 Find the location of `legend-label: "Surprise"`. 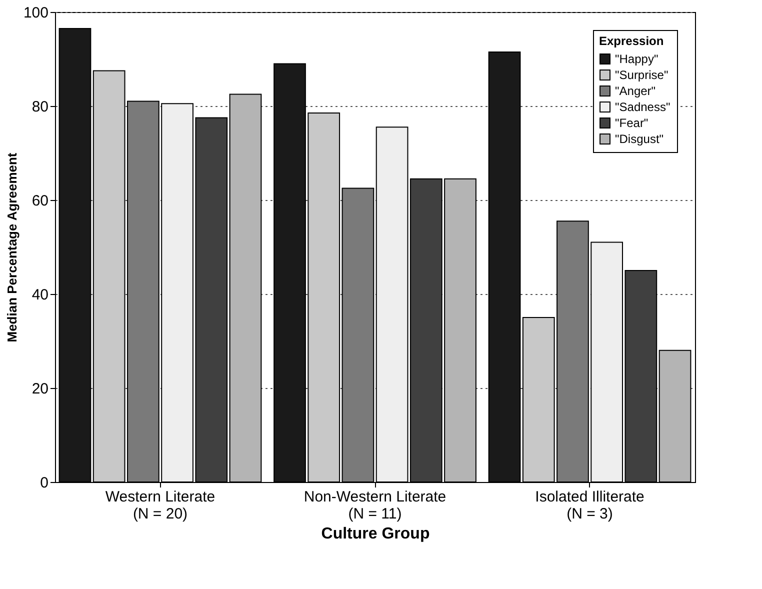

legend-label: "Surprise" is located at coordinates (641, 75).